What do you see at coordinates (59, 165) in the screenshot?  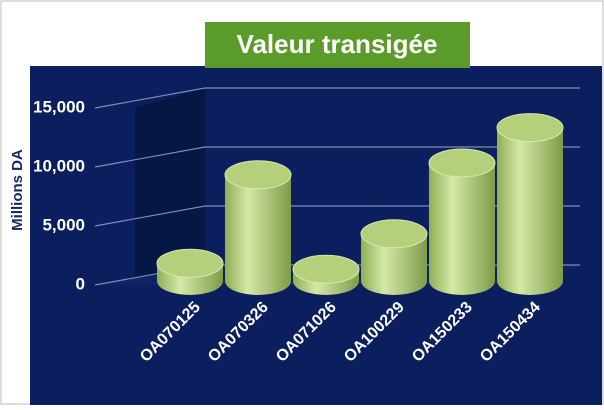 I see `y-tick-label: 10,000` at bounding box center [59, 165].